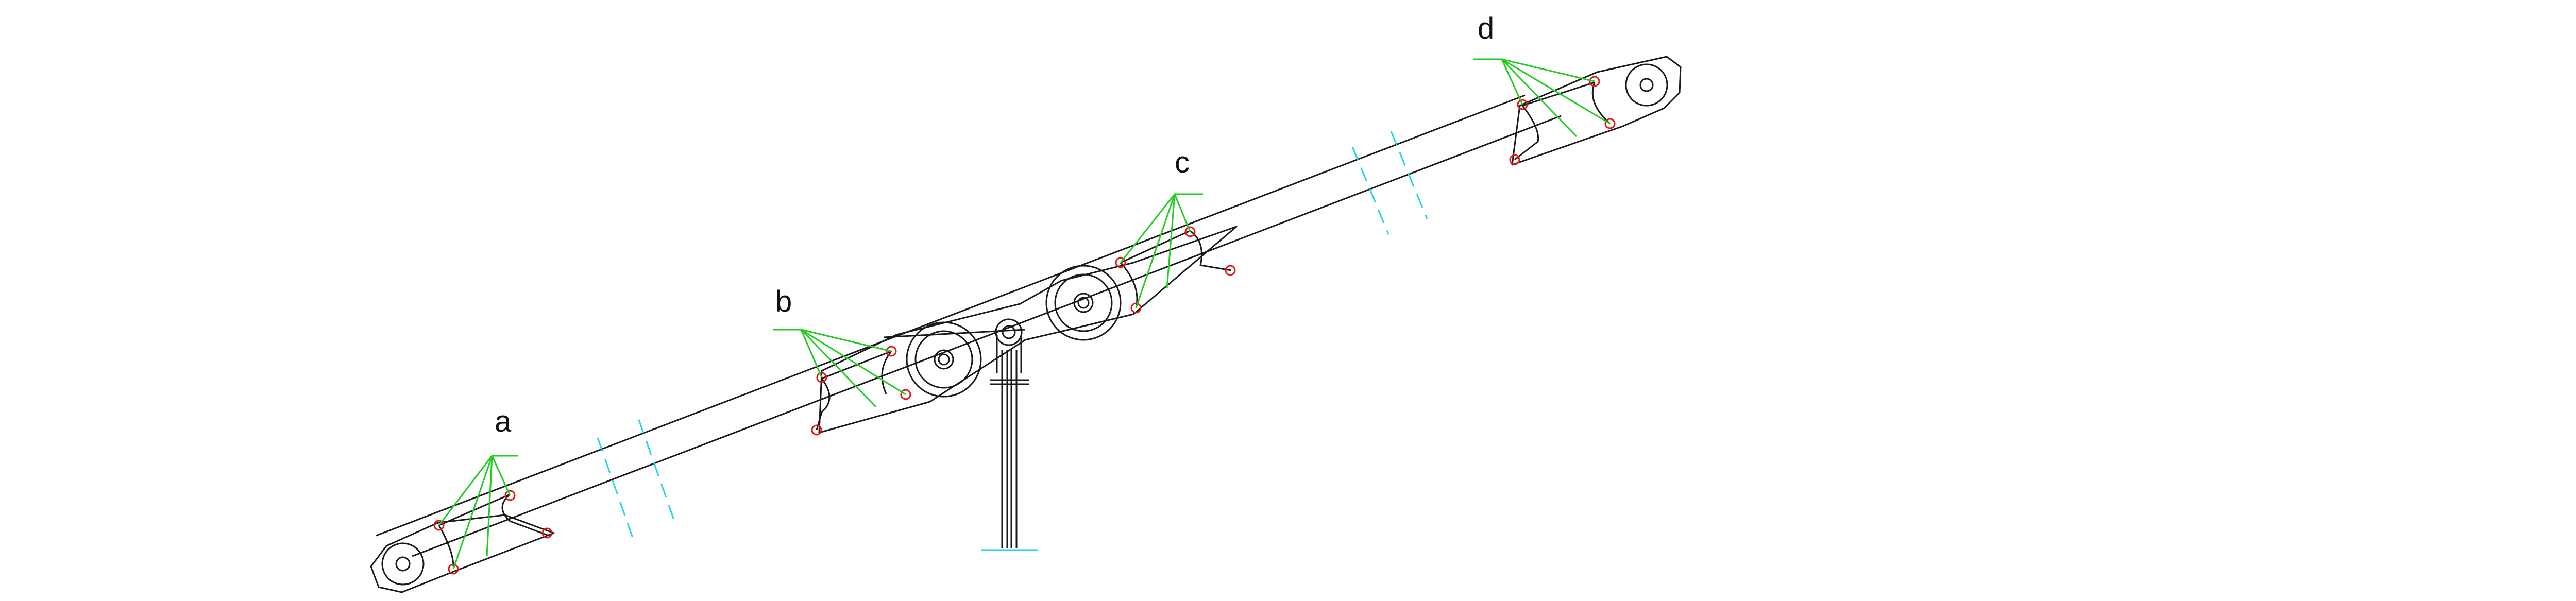 The image size is (2576, 601). What do you see at coordinates (944, 359) in the screenshot?
I see `left-sheave` at bounding box center [944, 359].